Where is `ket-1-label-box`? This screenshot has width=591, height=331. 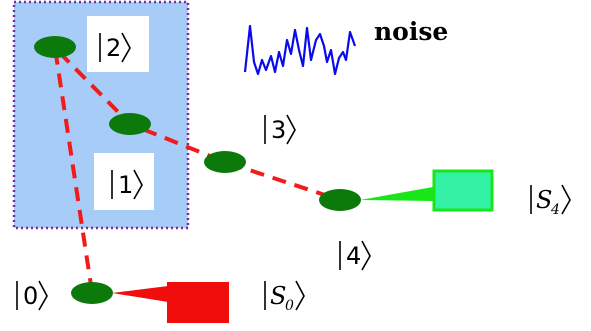
ket-1-label-box is located at coordinates (124, 181).